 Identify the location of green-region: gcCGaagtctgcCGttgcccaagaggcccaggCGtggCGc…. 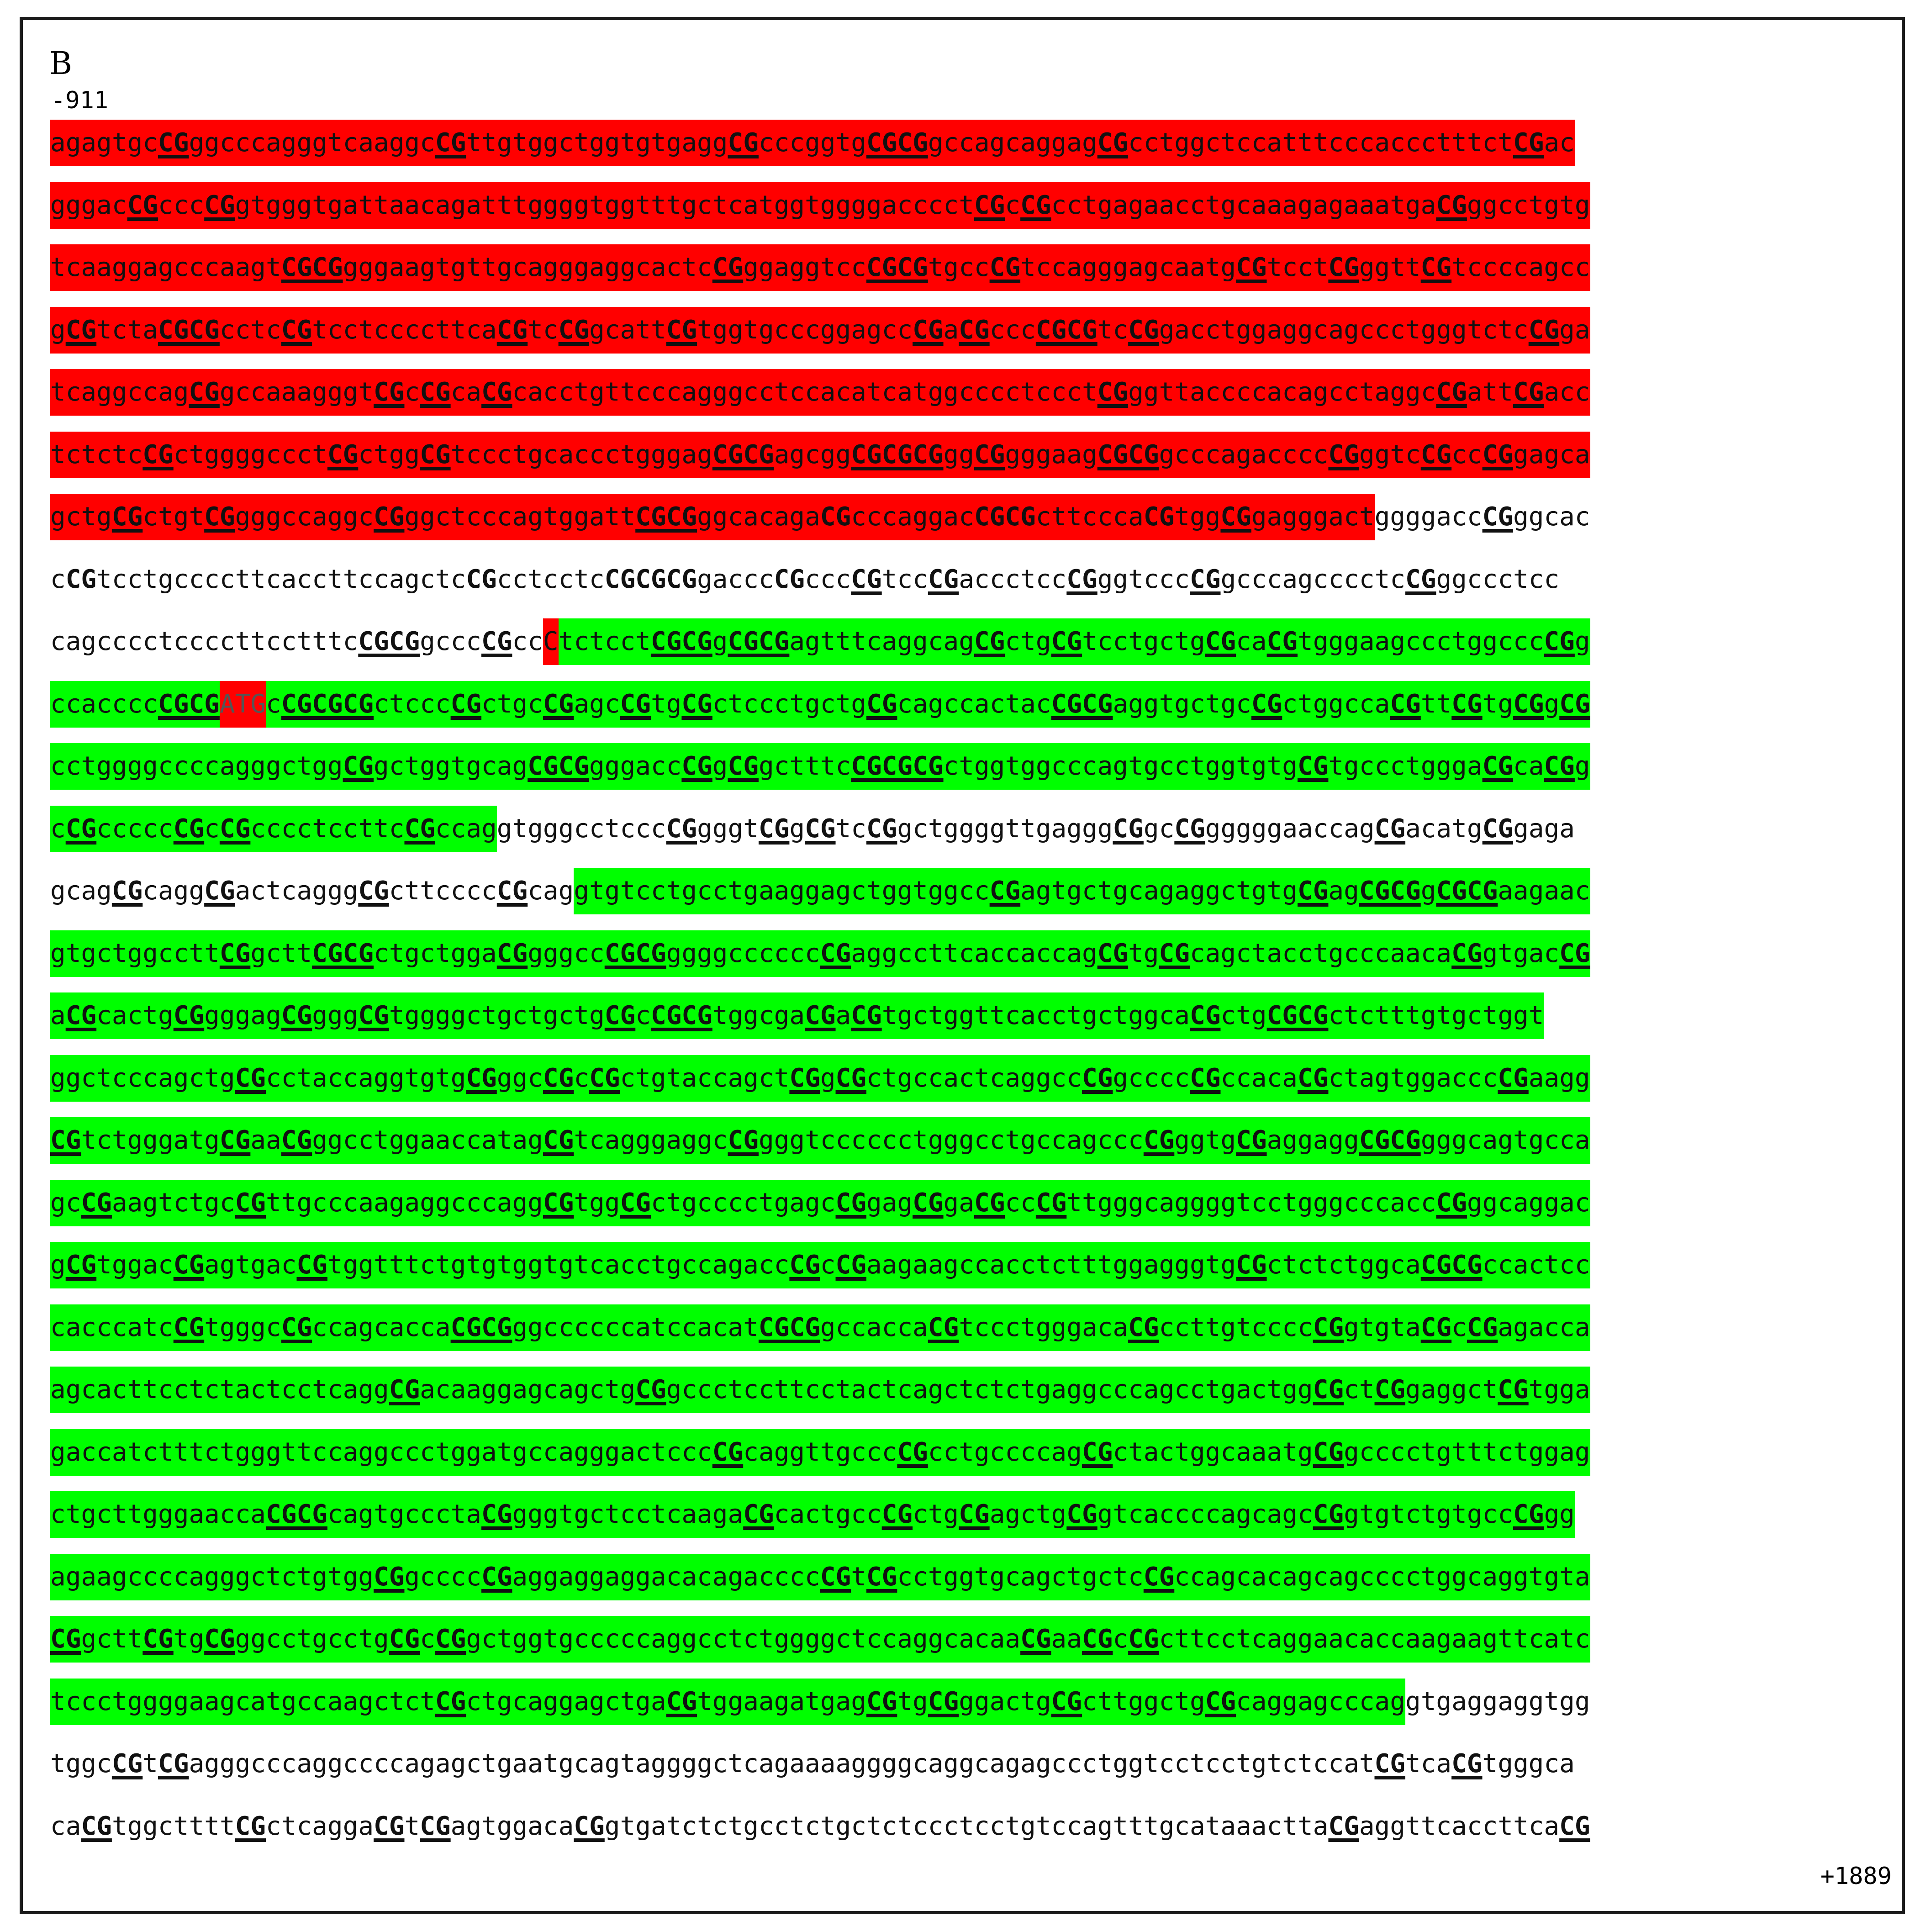
(820, 1202).